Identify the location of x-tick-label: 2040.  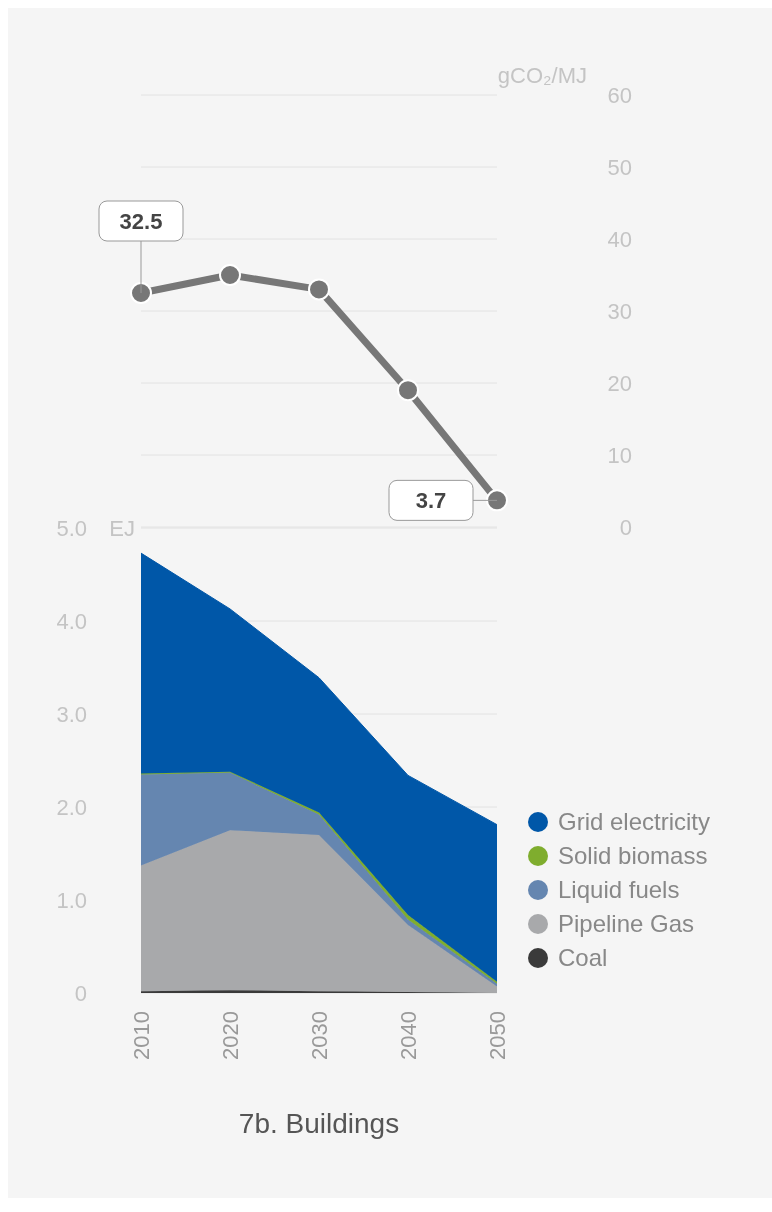
(408, 1035).